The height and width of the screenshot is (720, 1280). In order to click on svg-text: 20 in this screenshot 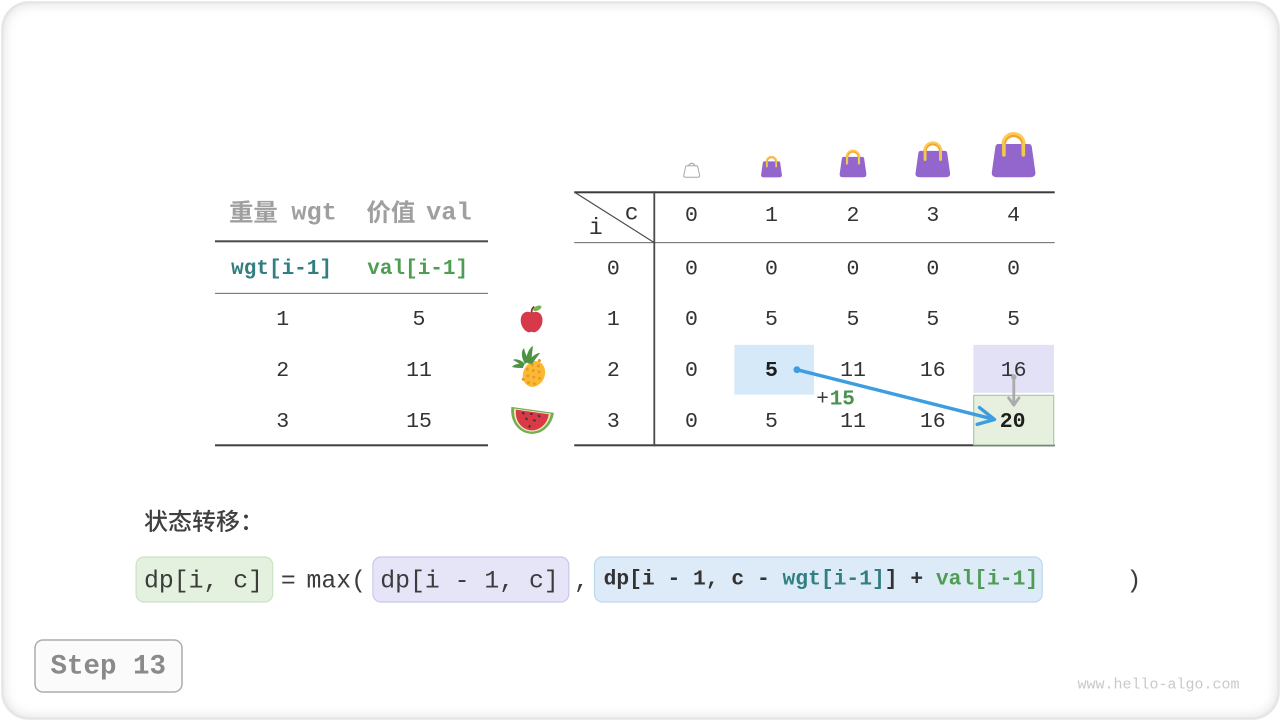, I will do `click(1013, 422)`.